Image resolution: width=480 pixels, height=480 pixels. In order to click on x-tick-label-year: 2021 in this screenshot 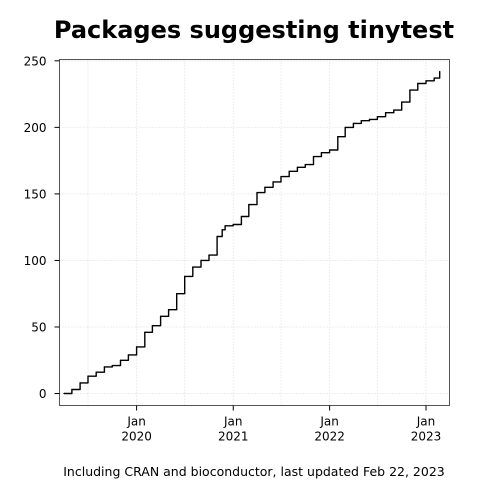, I will do `click(233, 437)`.